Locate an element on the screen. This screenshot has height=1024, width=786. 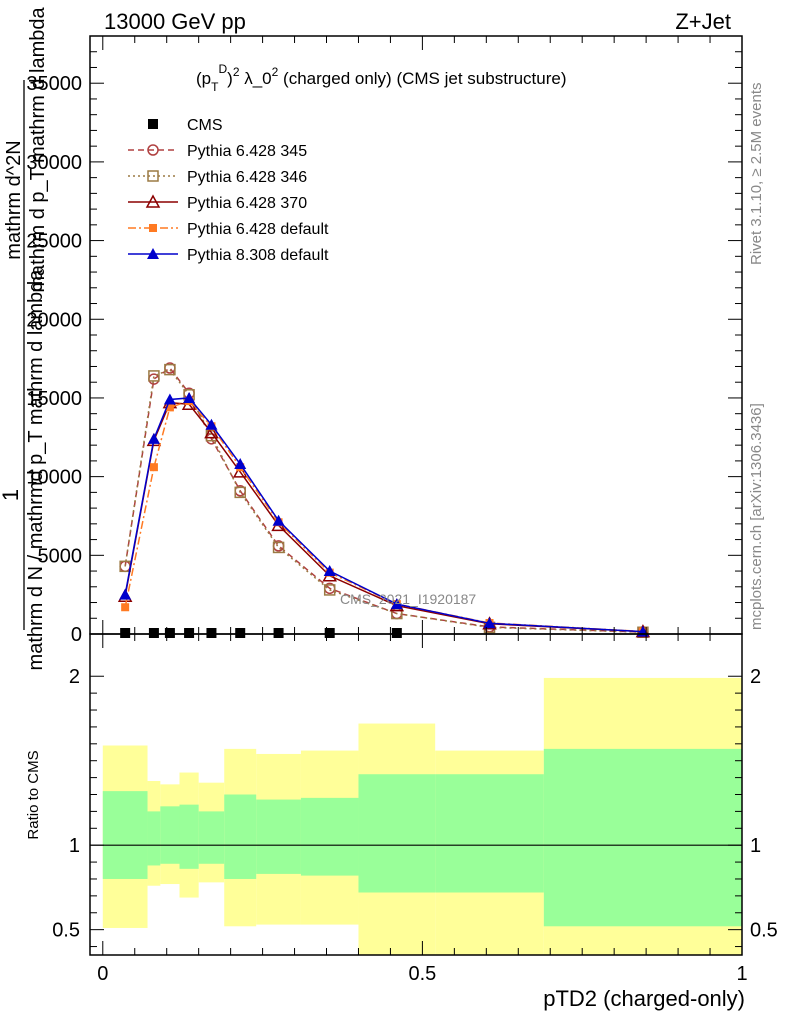
legend-label: Pythia 6.428 default is located at coordinates (258, 229).